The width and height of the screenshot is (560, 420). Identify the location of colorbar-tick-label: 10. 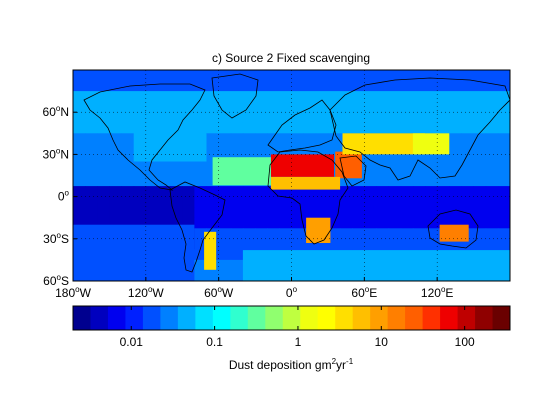
(382, 342).